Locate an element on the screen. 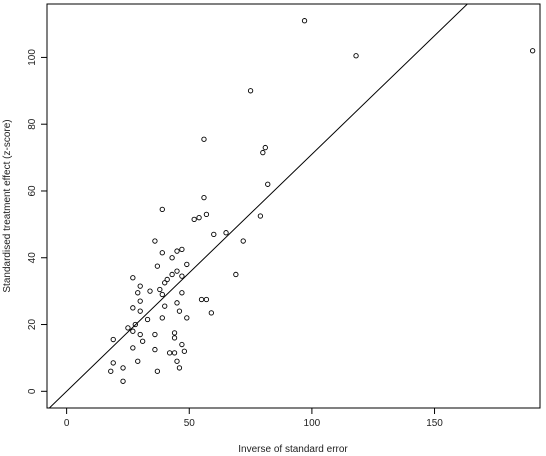 The width and height of the screenshot is (546, 456). y-axis: 0 20 40 60 80 100 is located at coordinates (37, 221).